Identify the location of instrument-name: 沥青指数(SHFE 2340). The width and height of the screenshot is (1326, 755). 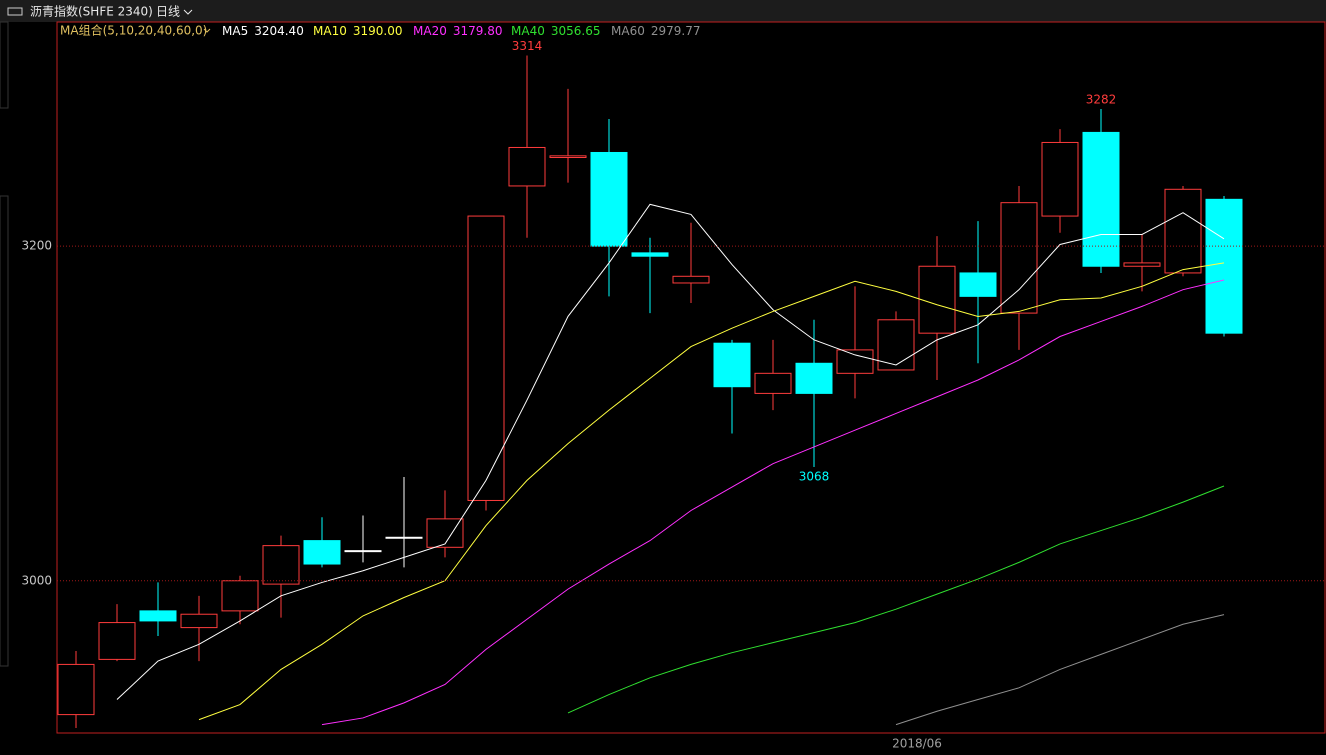
(91, 11).